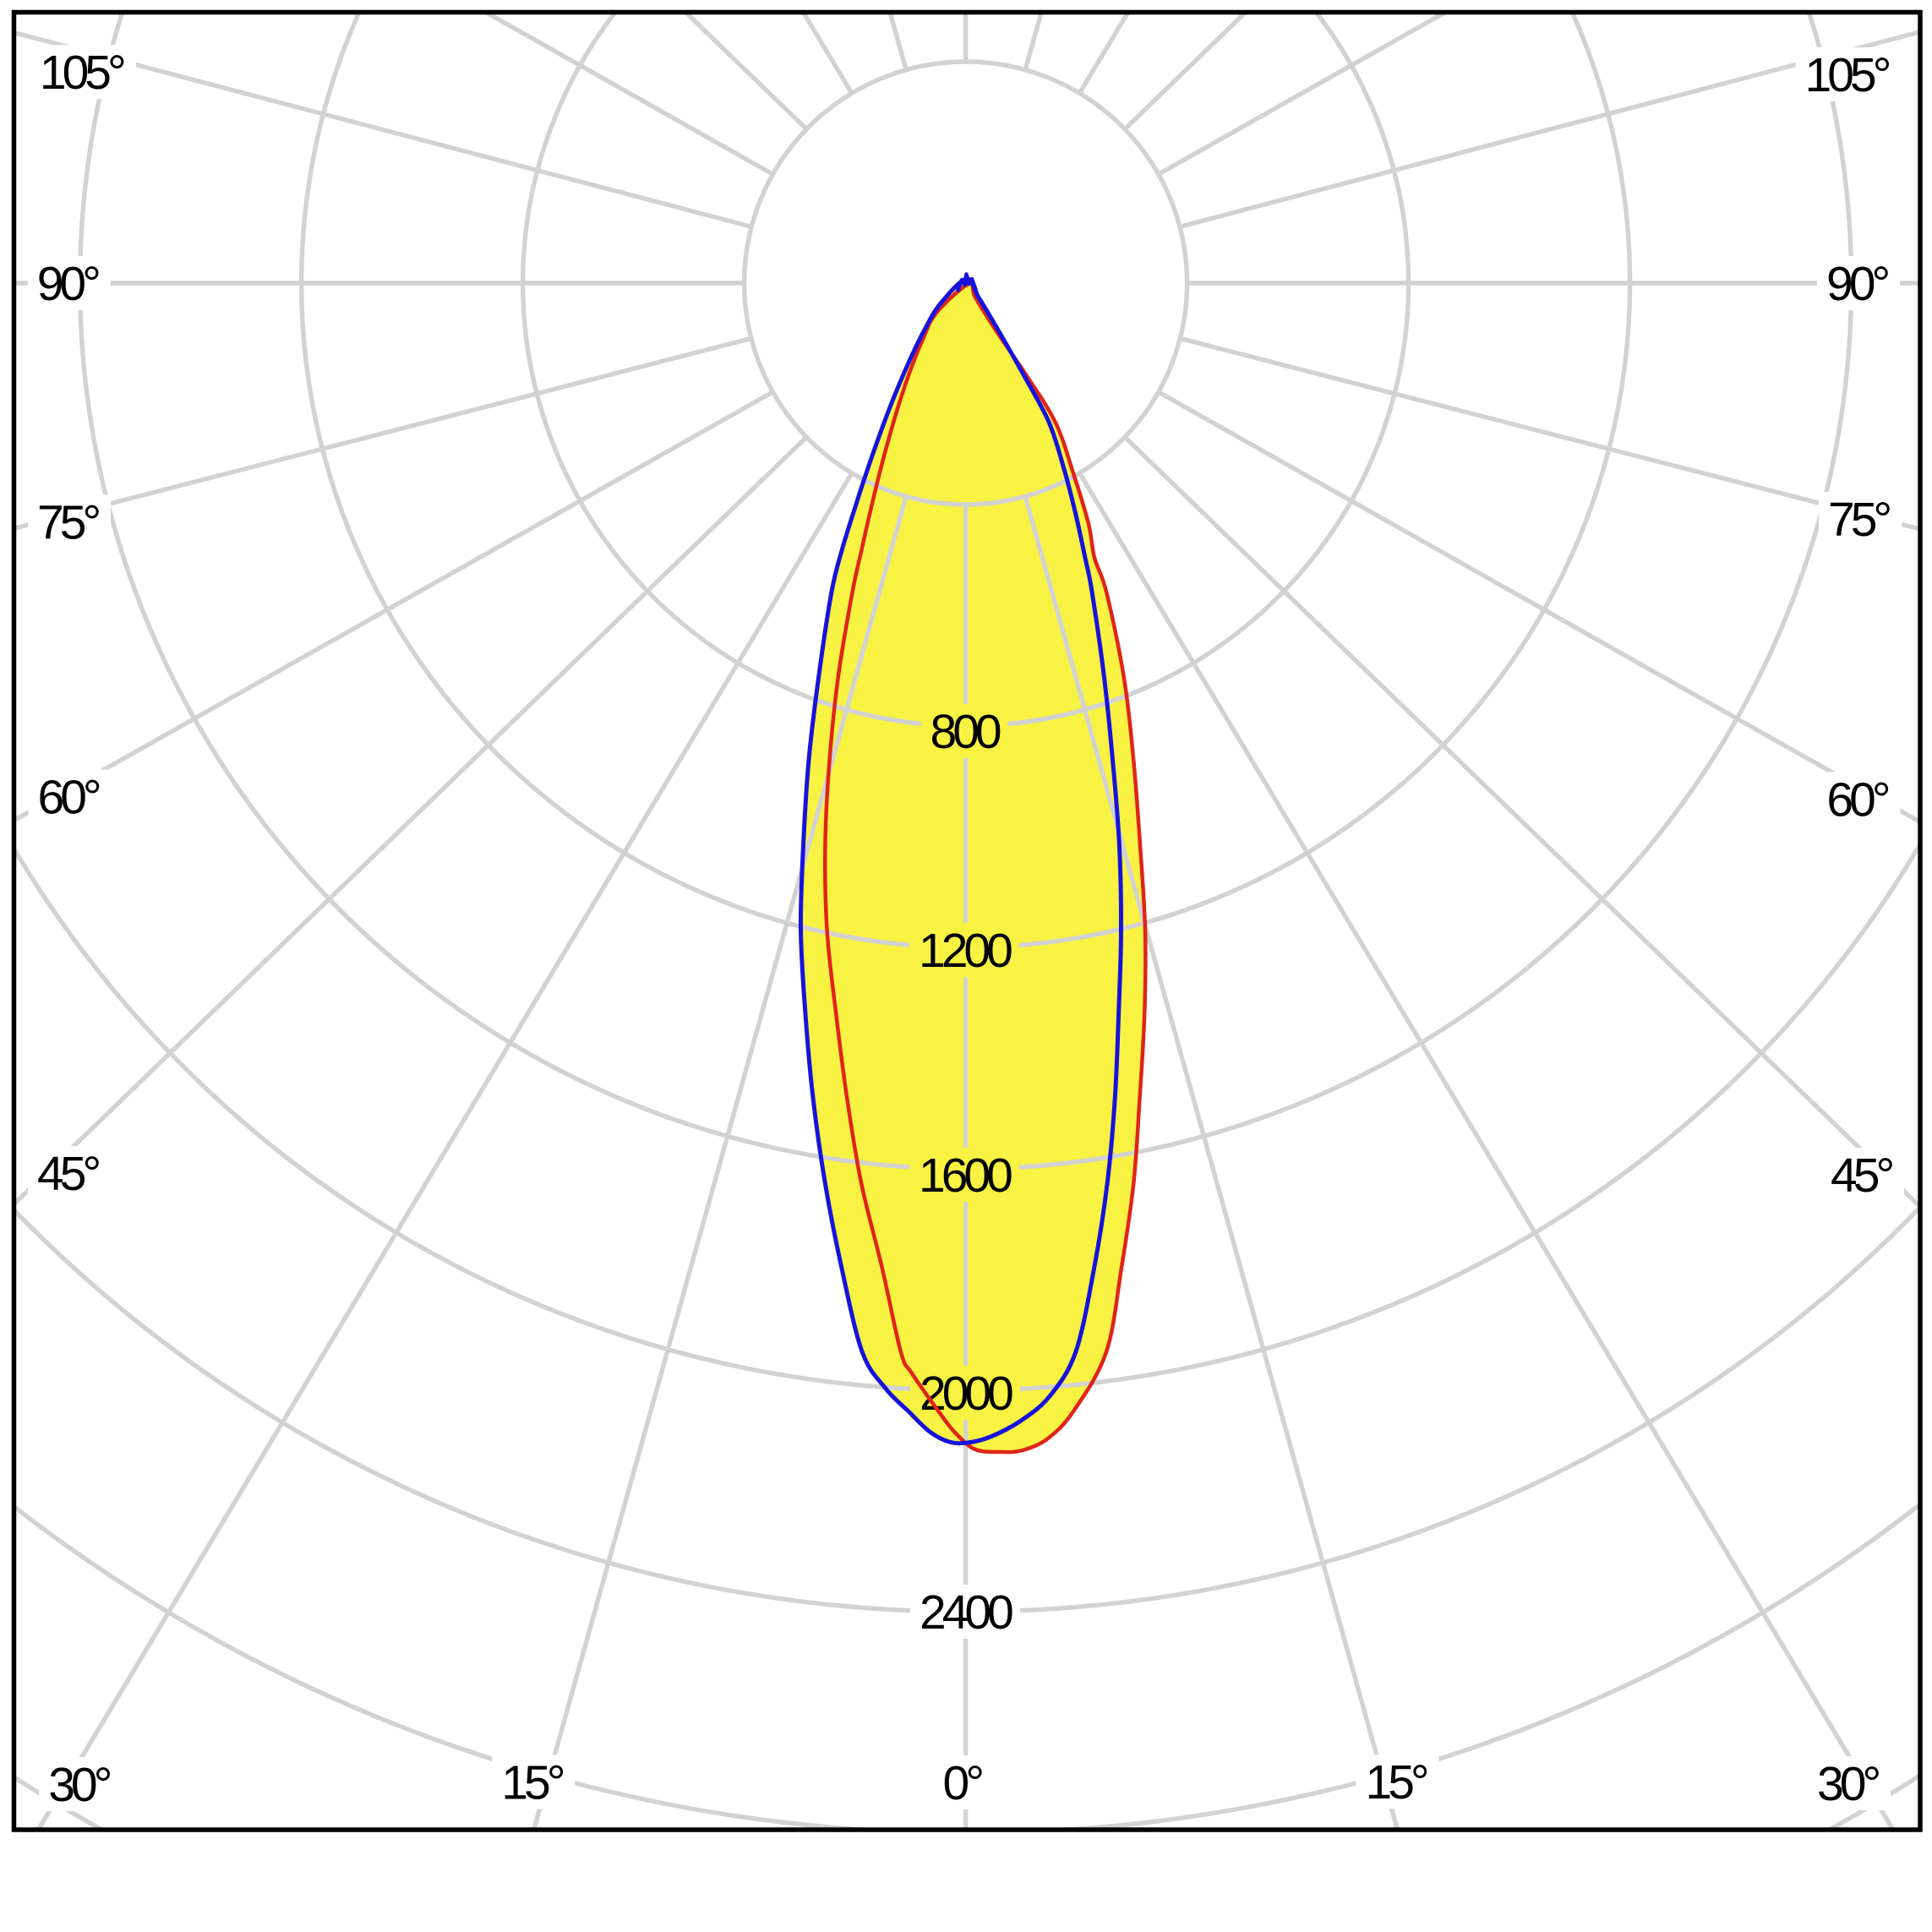  I want to click on svg-text: 2000, so click(966, 1394).